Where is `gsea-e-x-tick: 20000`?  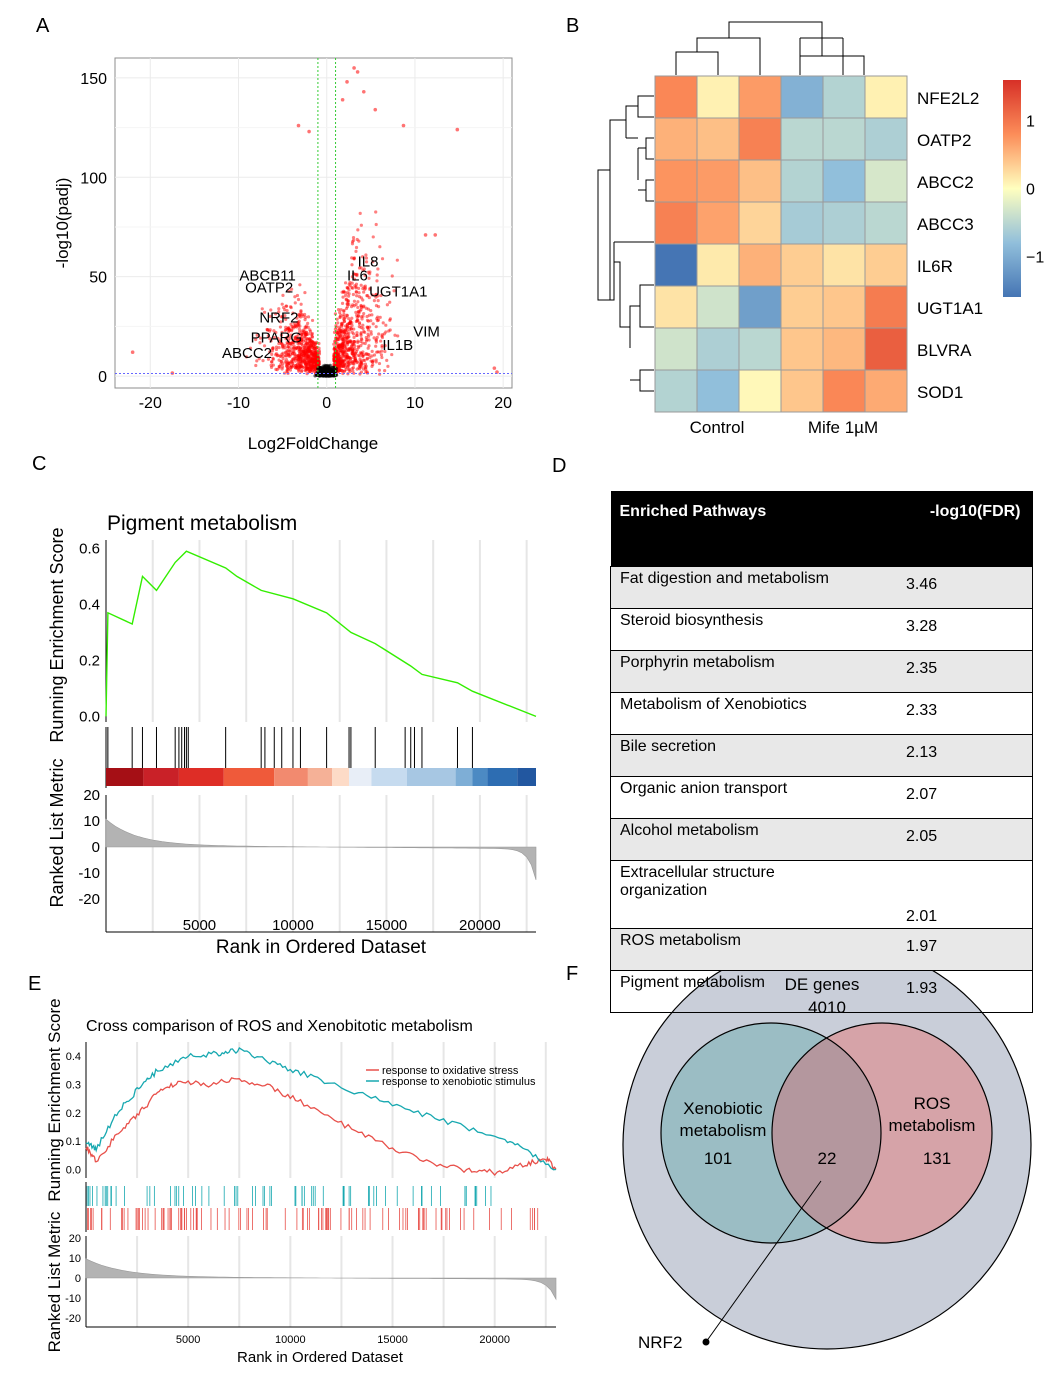 gsea-e-x-tick: 20000 is located at coordinates (494, 1340).